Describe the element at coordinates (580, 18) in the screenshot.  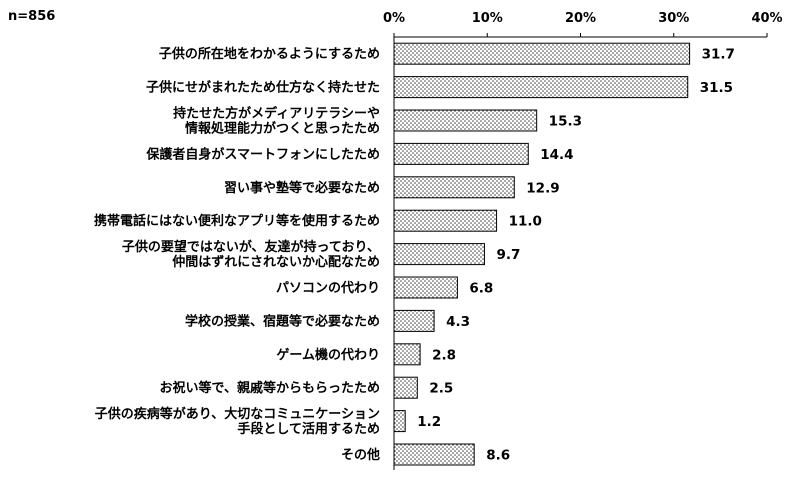
I see `x-tick-label: 20%` at that location.